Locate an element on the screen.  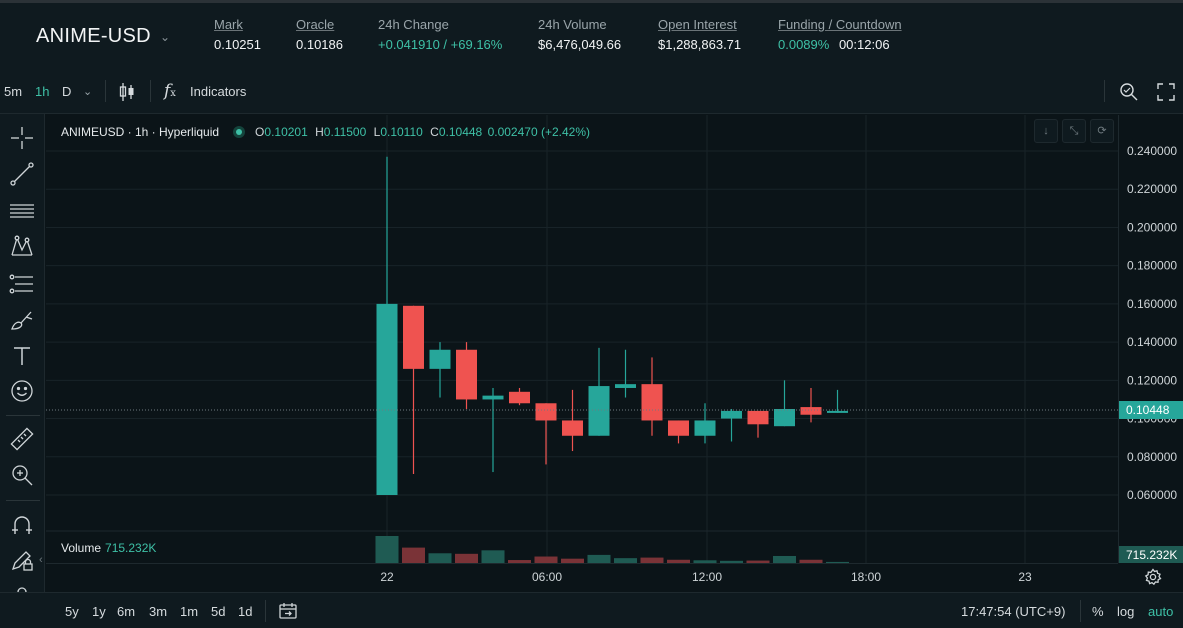
collapse-pane-icon: ⤡ is located at coordinates (1074, 131).